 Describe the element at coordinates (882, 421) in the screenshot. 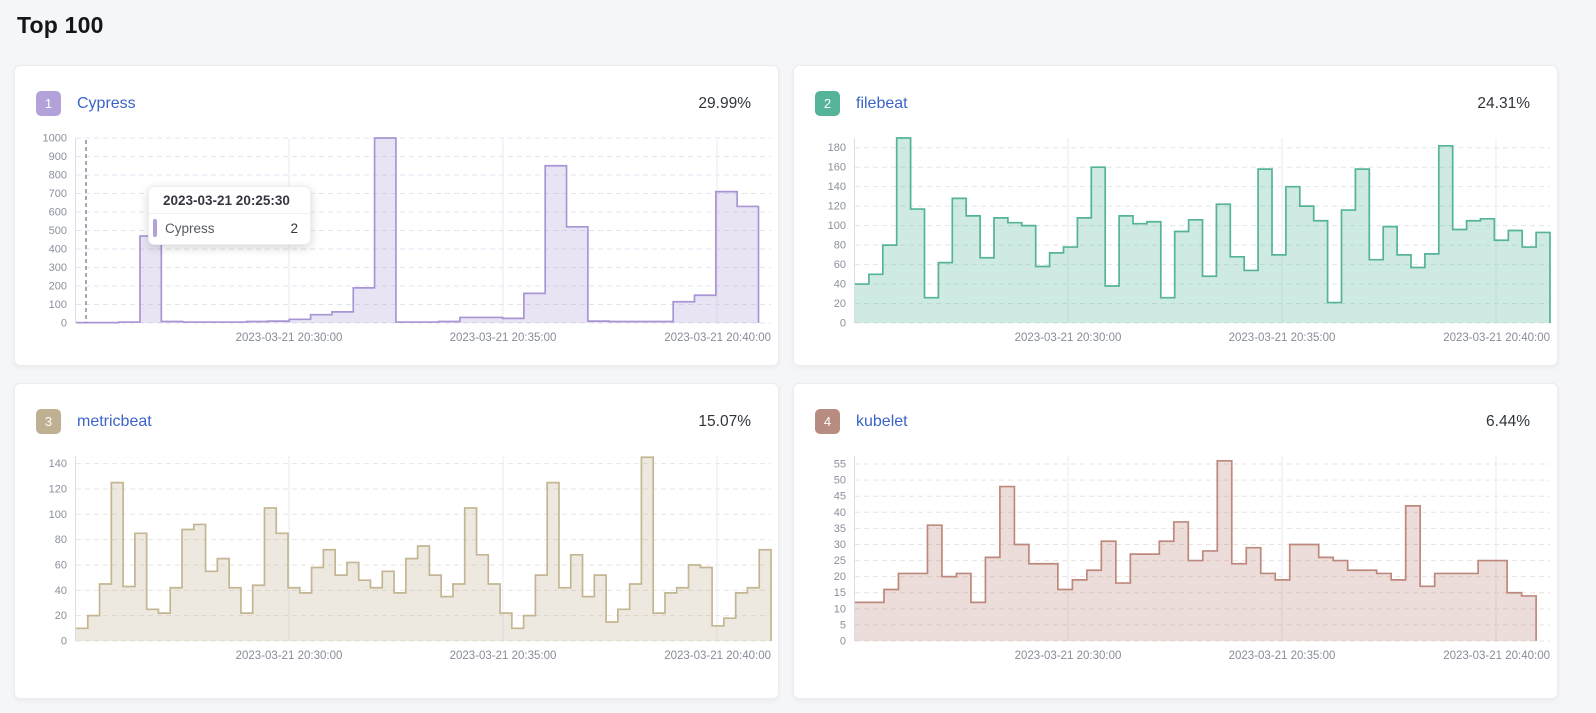

I see `series-link-kubelet: kubelet` at that location.